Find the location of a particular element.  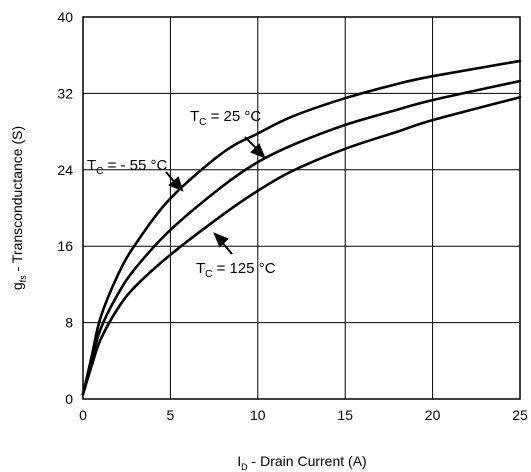

x-tick-label: 5 is located at coordinates (171, 415).